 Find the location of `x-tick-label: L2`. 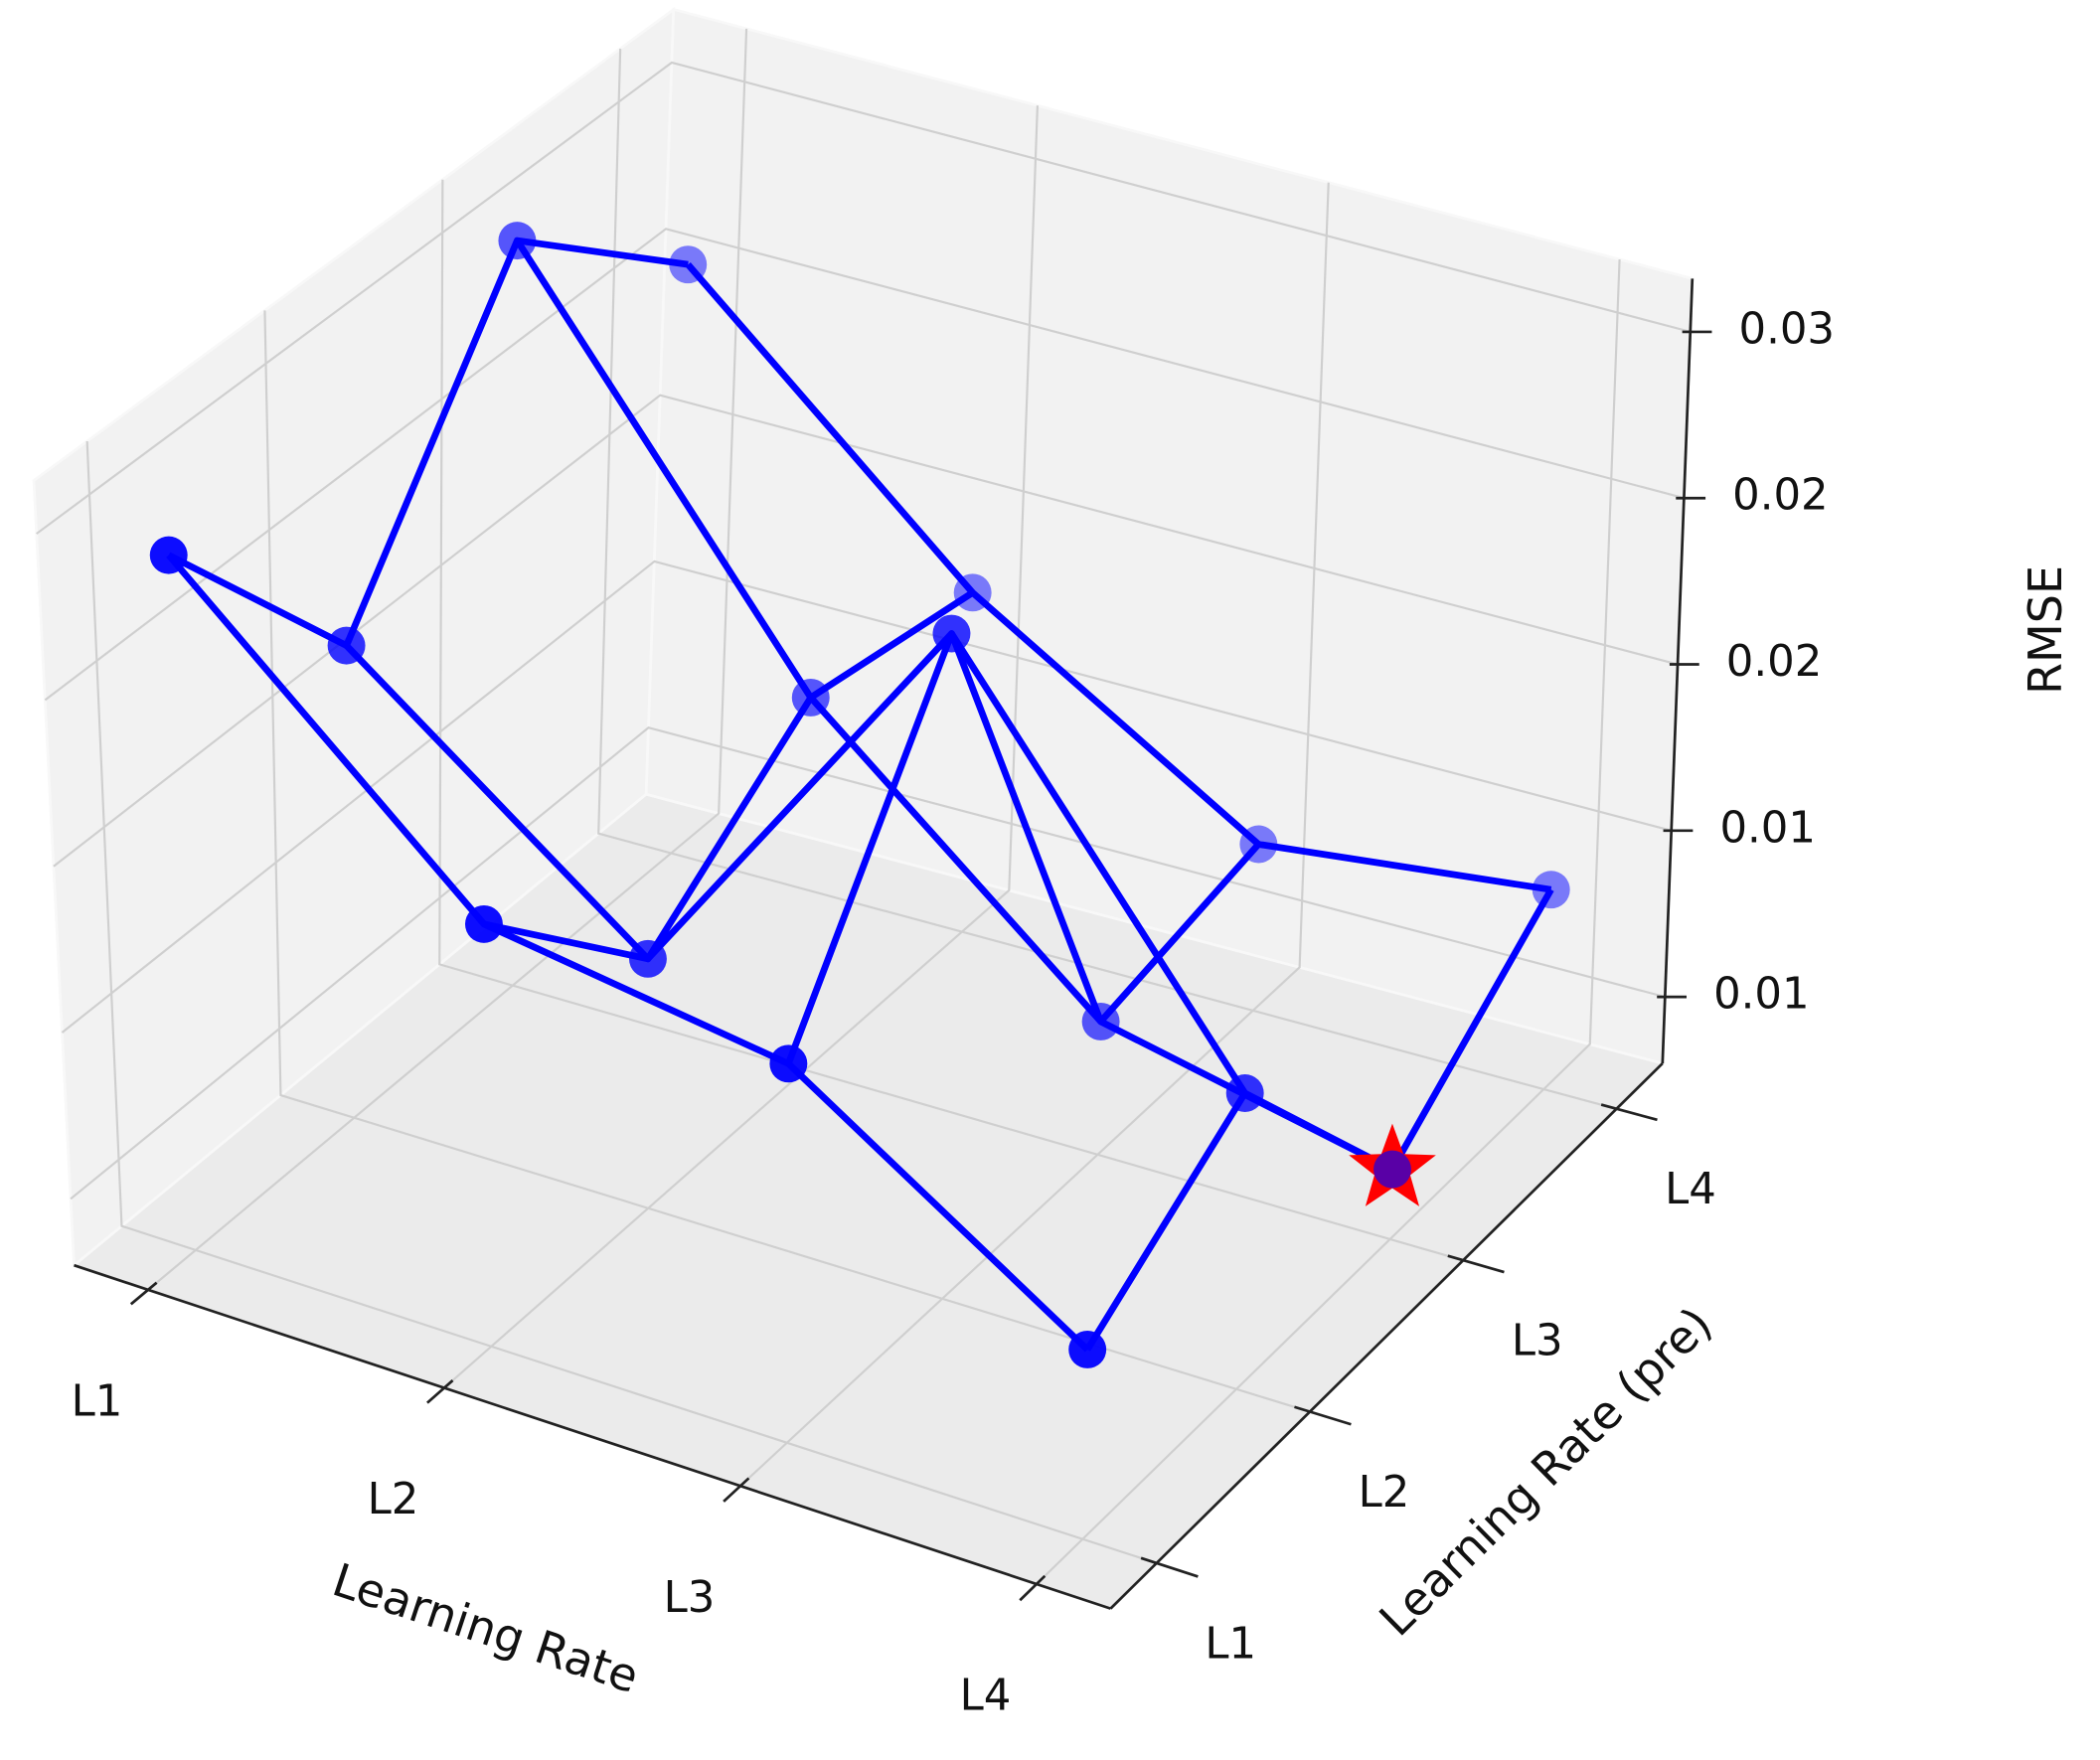

x-tick-label: L2 is located at coordinates (393, 1499).